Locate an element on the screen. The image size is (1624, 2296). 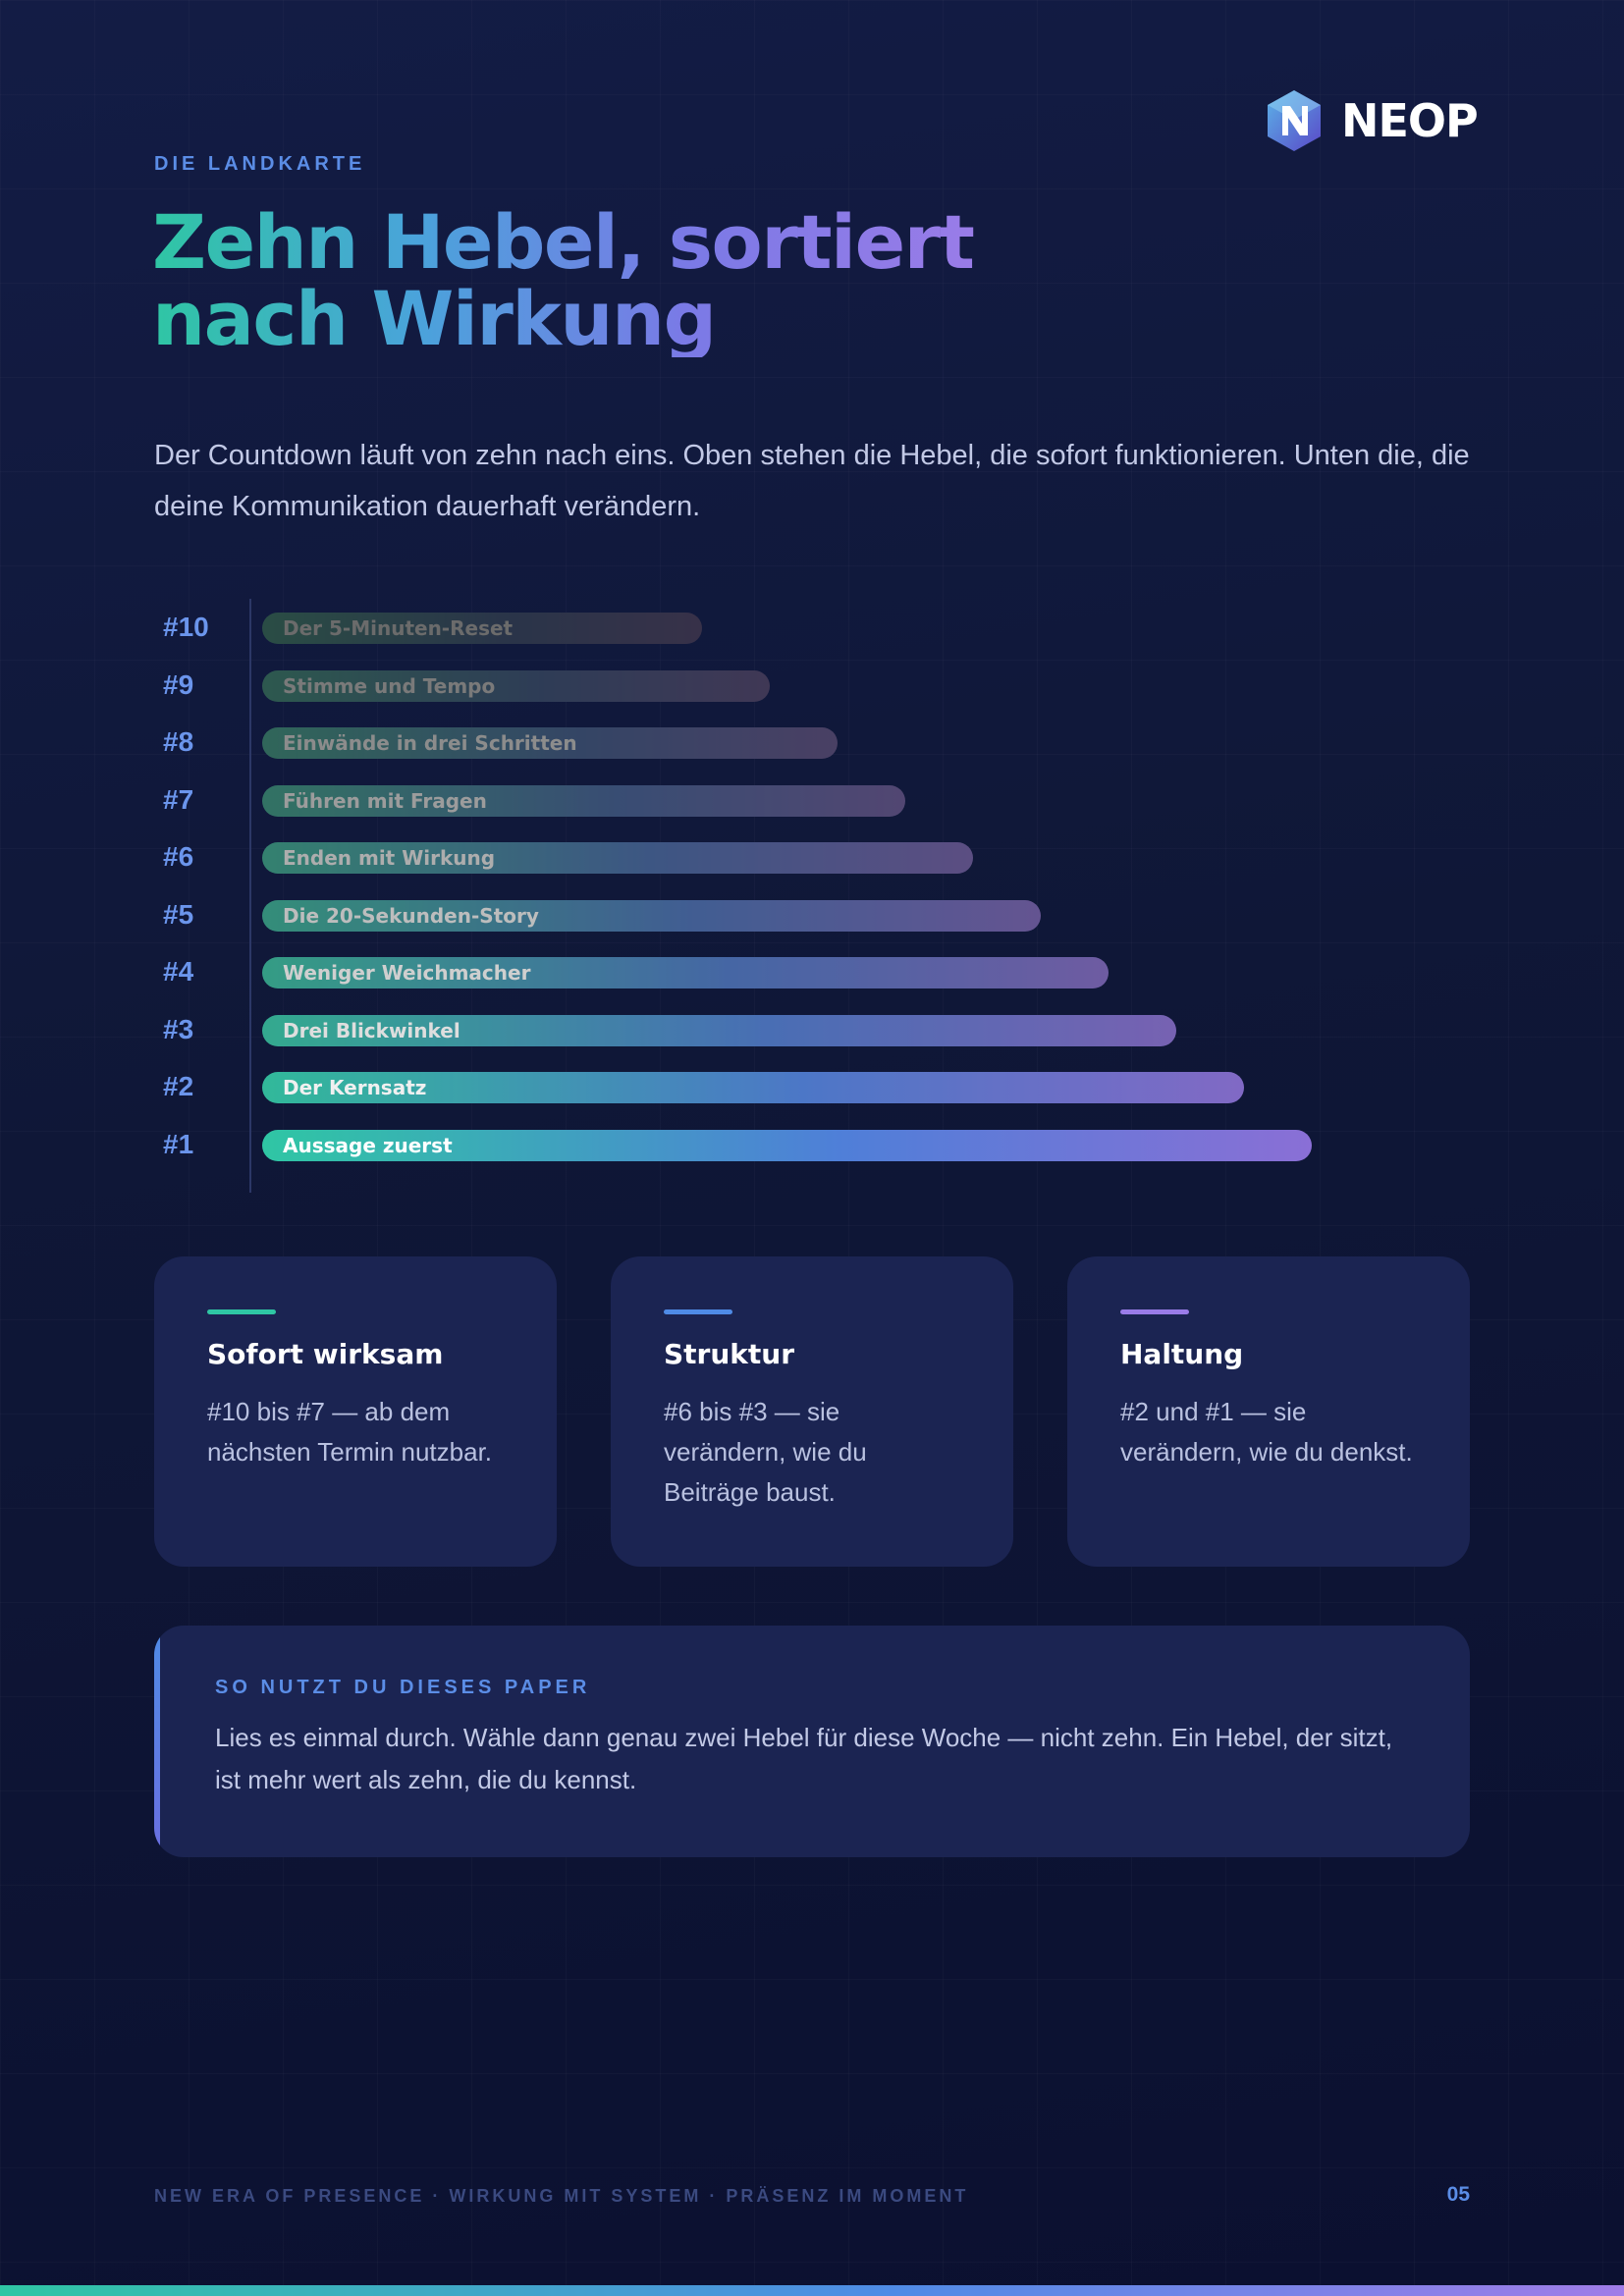
lever-bar-label: Die 20-Sekunden-Story is located at coordinates (411, 915).